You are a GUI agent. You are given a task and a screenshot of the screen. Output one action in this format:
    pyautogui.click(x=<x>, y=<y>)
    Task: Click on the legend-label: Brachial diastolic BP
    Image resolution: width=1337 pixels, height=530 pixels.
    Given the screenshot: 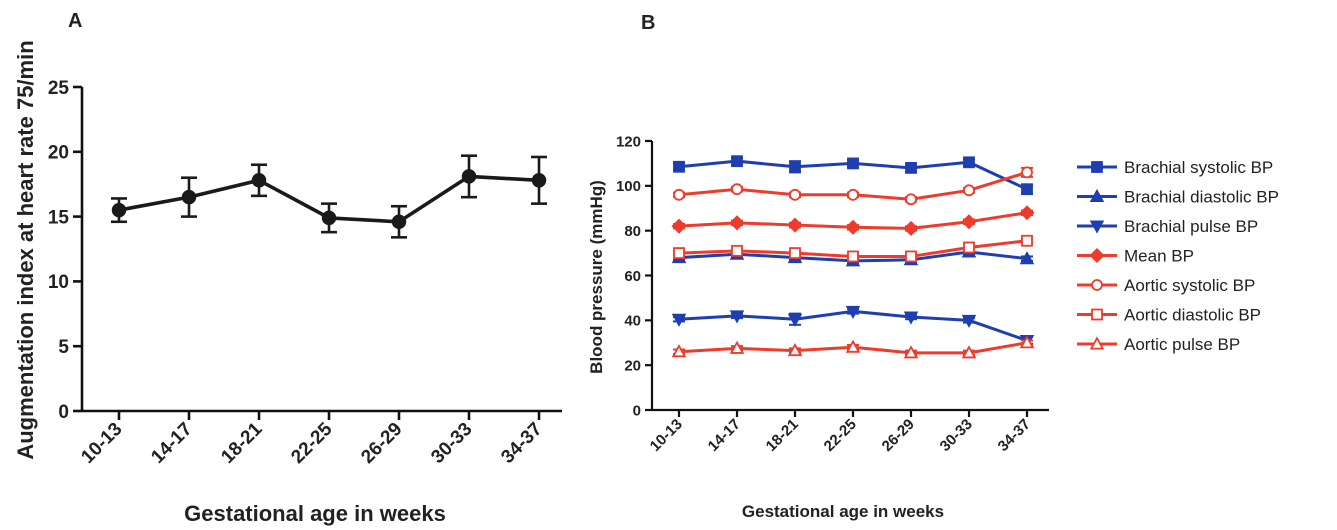 What is the action you would take?
    pyautogui.click(x=1201, y=197)
    